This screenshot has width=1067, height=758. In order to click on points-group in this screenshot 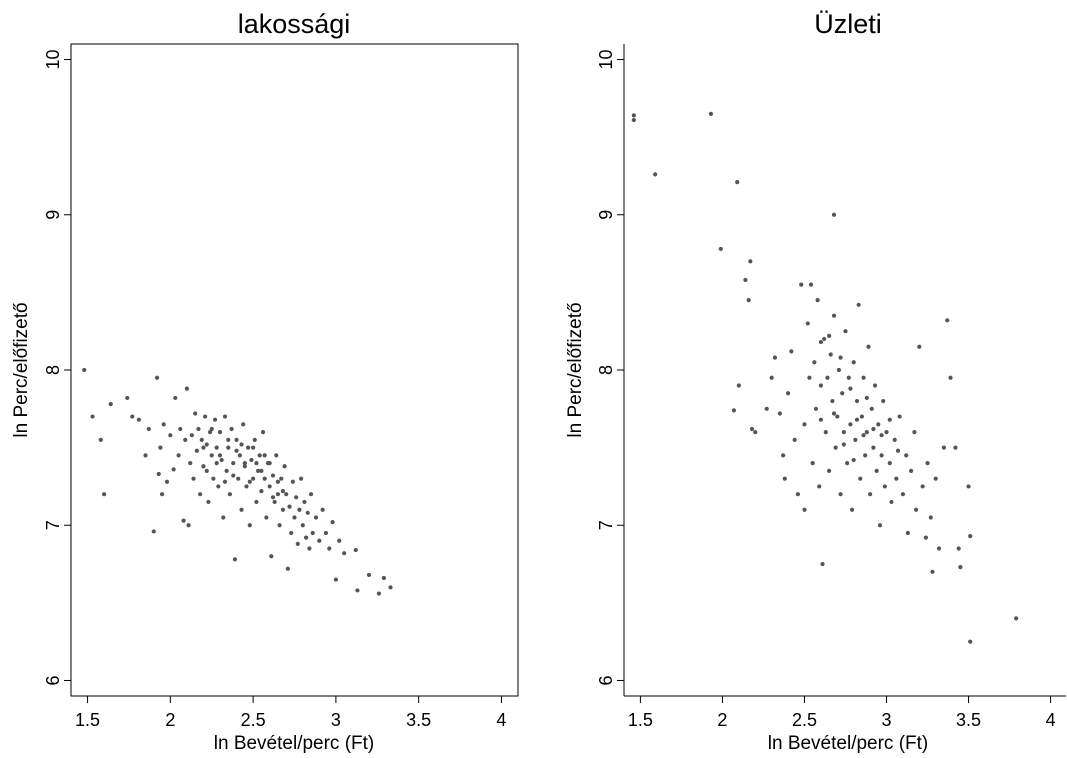, I will do `click(237, 481)`.